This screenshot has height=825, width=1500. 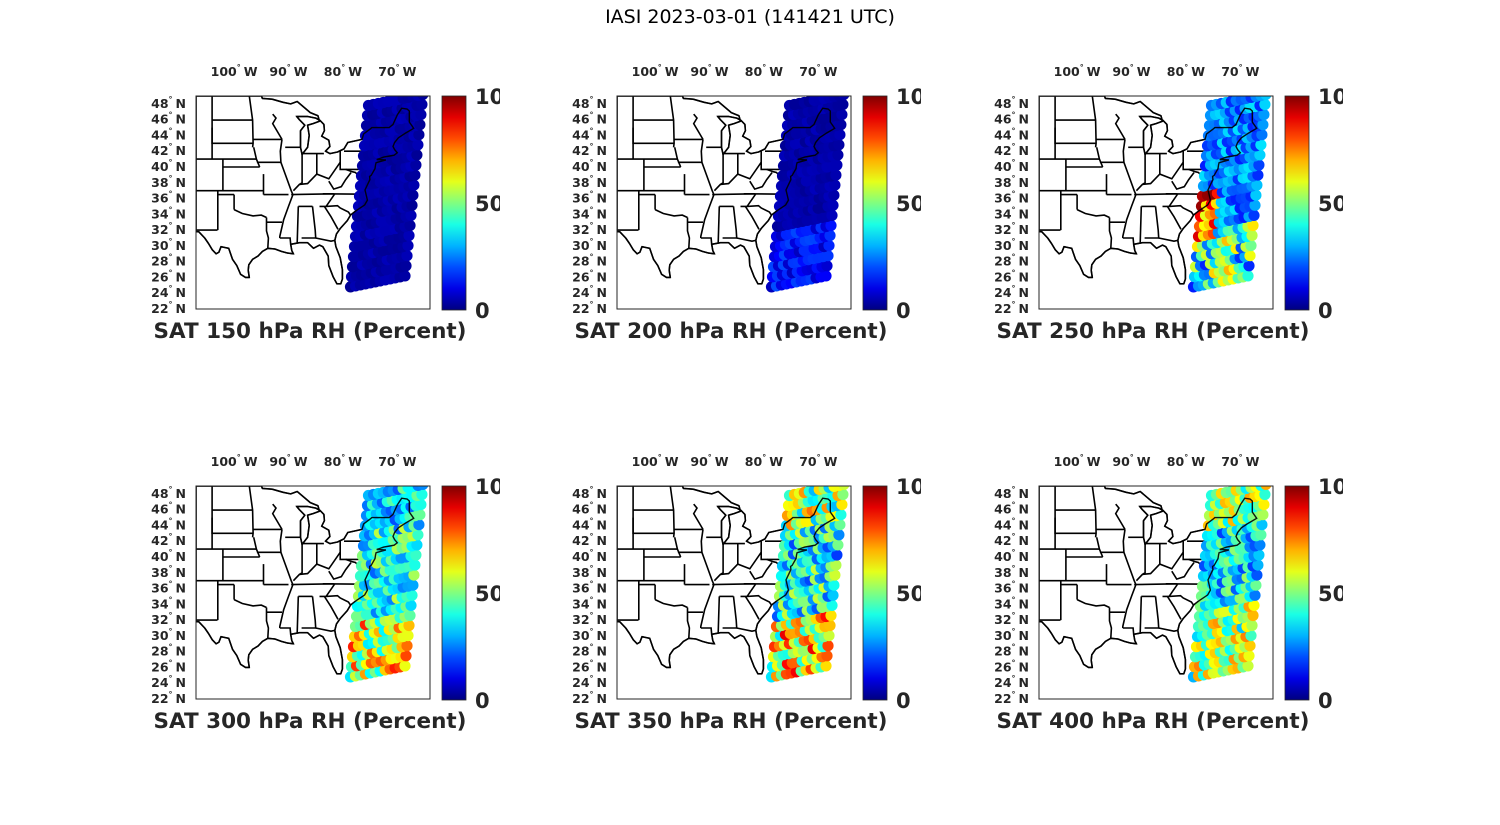 I want to click on colorbar-tick-label: 0, so click(x=1325, y=310).